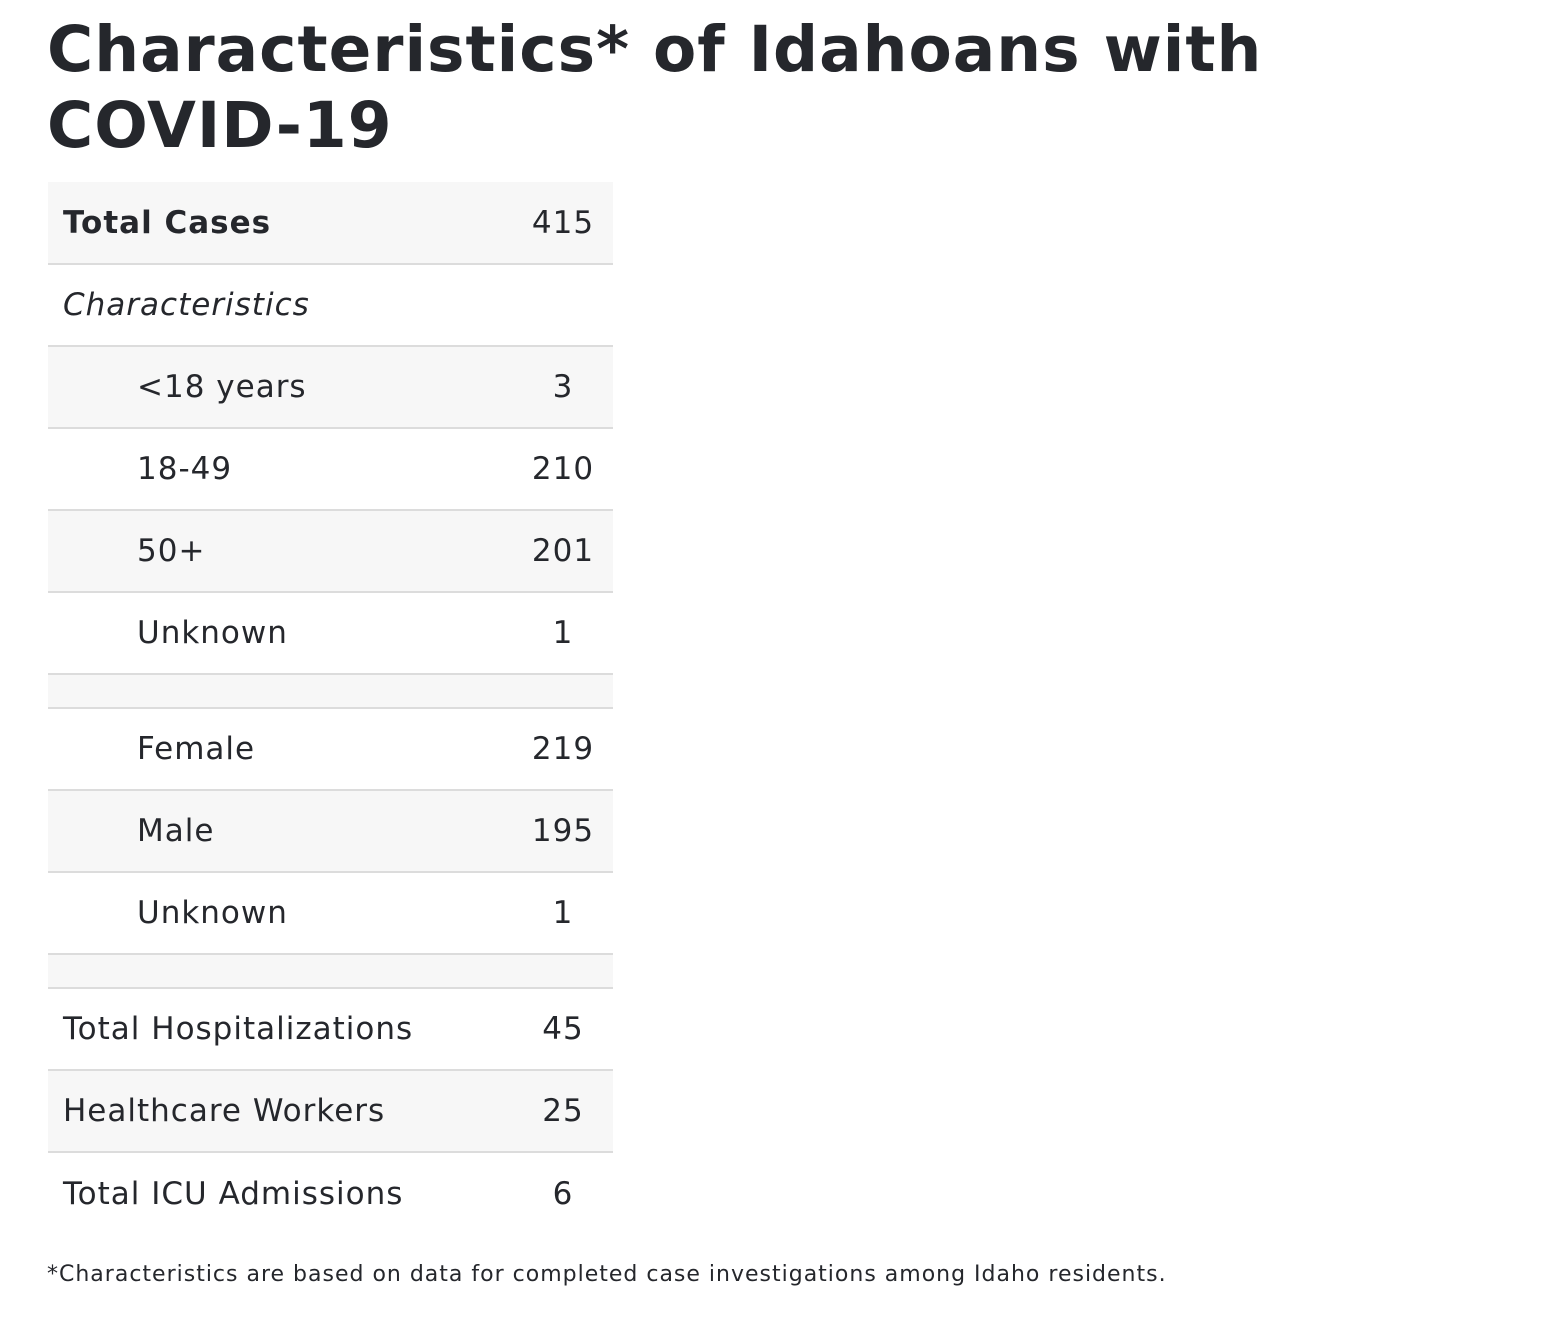 Image resolution: width=1552 pixels, height=1328 pixels. Describe the element at coordinates (280, 1029) in the screenshot. I see `row-label: Total Hospitalizations` at that location.